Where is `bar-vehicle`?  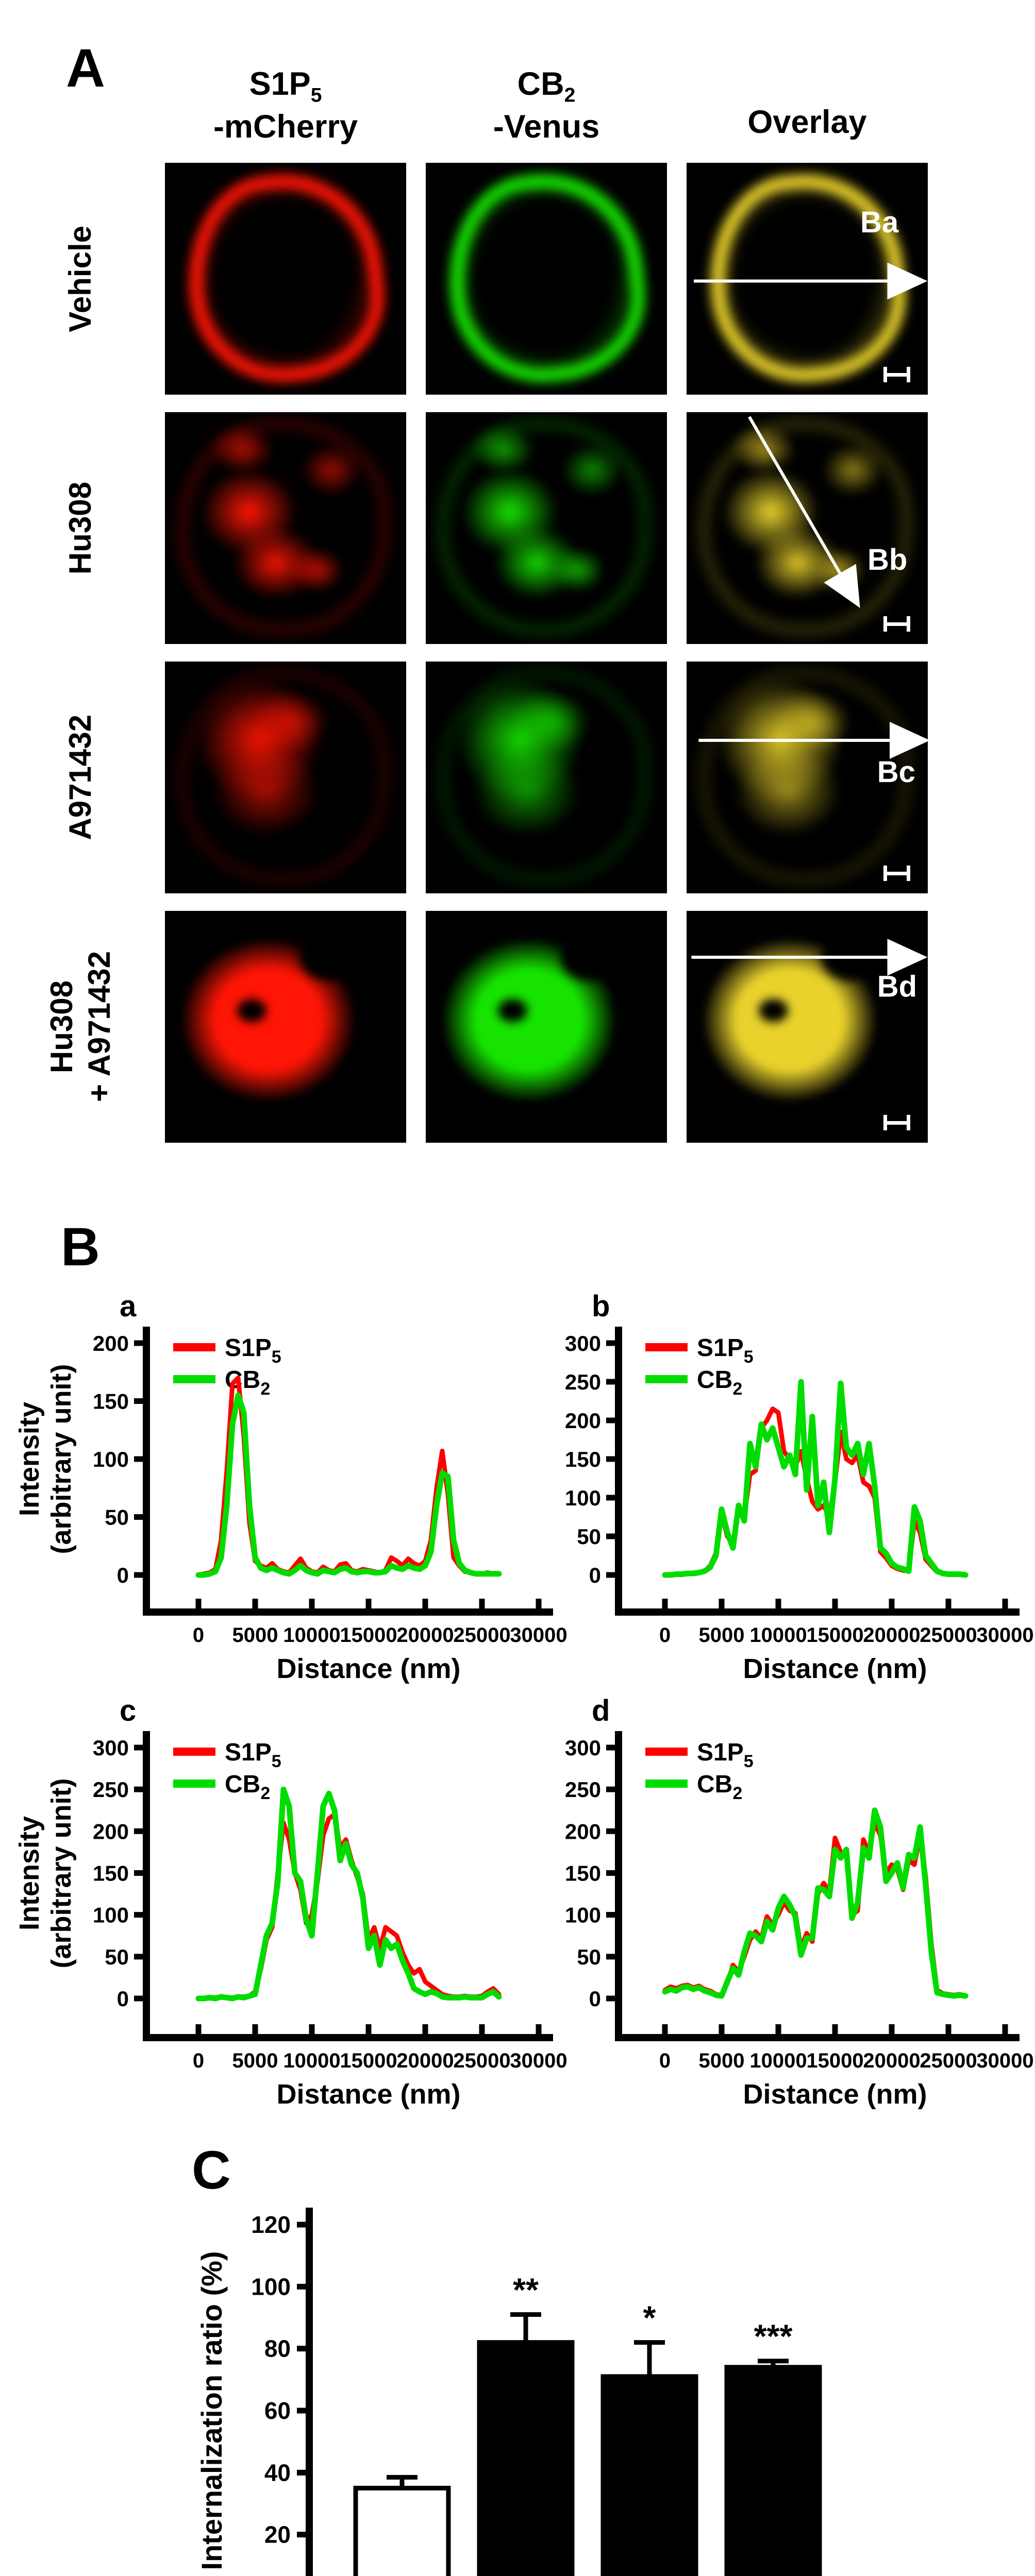 bar-vehicle is located at coordinates (402, 2530).